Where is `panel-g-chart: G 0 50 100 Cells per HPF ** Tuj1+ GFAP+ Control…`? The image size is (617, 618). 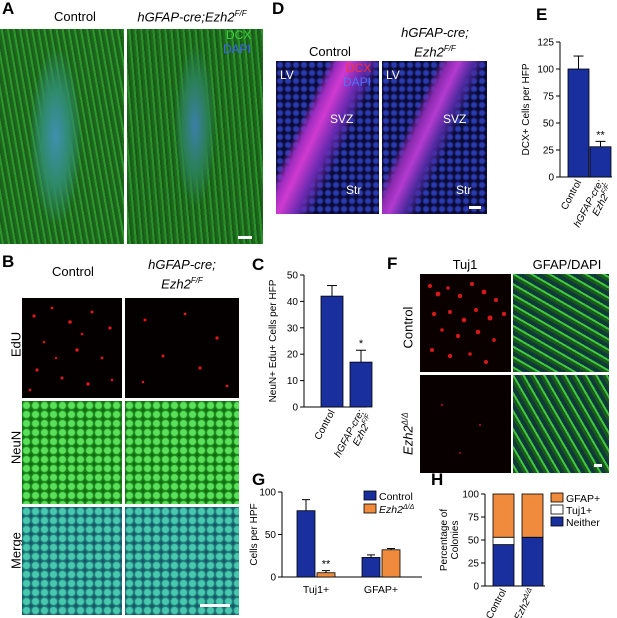
panel-g-chart: G 0 50 100 Cells per HPF ** Tuj1+ GFAP+ Control… is located at coordinates (335, 533).